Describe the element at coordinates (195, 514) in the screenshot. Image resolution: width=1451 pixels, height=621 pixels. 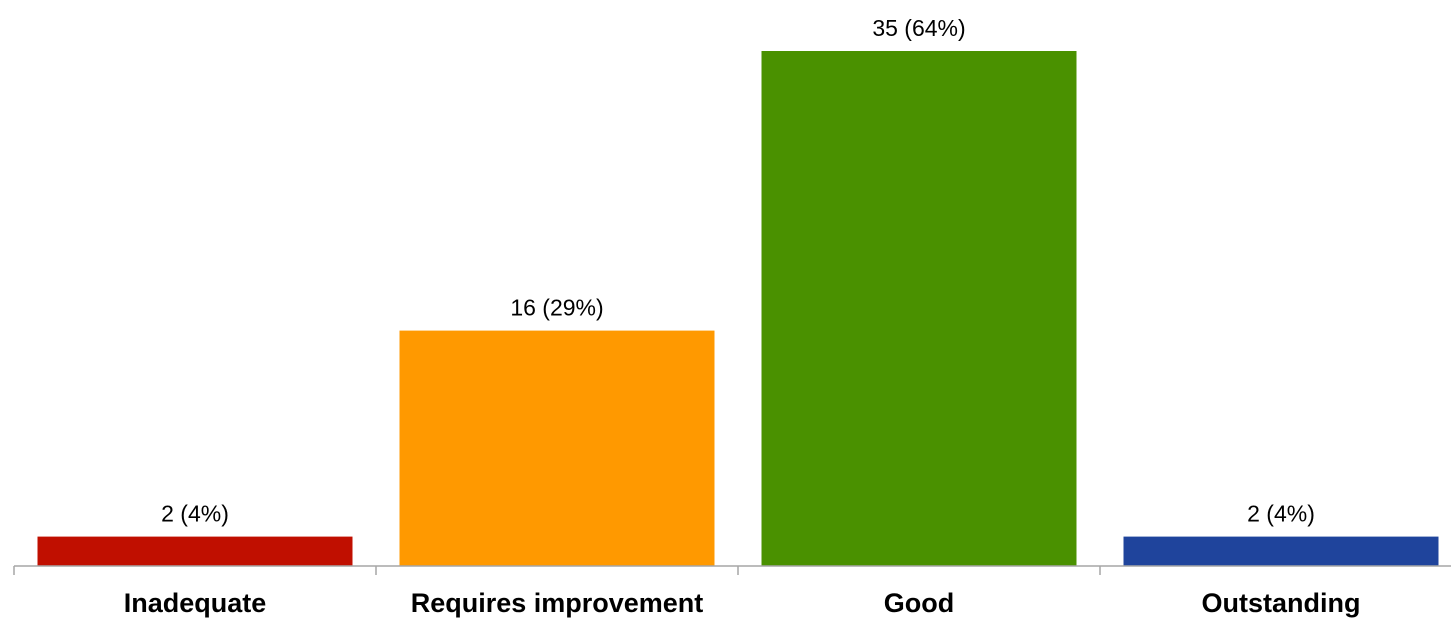
I see `data-label-inadequate: 2 (4%)` at that location.